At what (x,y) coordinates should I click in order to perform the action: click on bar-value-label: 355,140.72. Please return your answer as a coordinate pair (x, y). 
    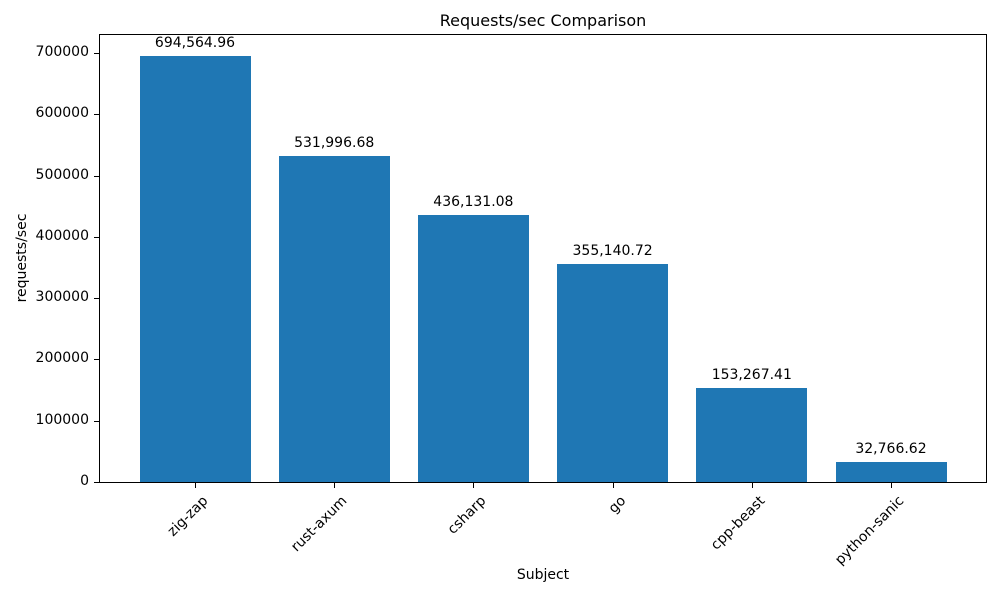
    Looking at the image, I should click on (612, 251).